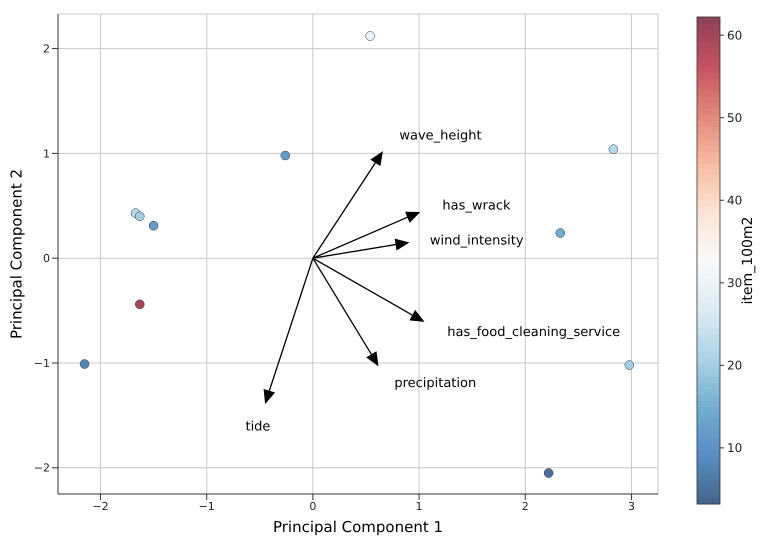 This screenshot has height=540, width=764. I want to click on y-axis-title: Principal Component 2, so click(16, 254).